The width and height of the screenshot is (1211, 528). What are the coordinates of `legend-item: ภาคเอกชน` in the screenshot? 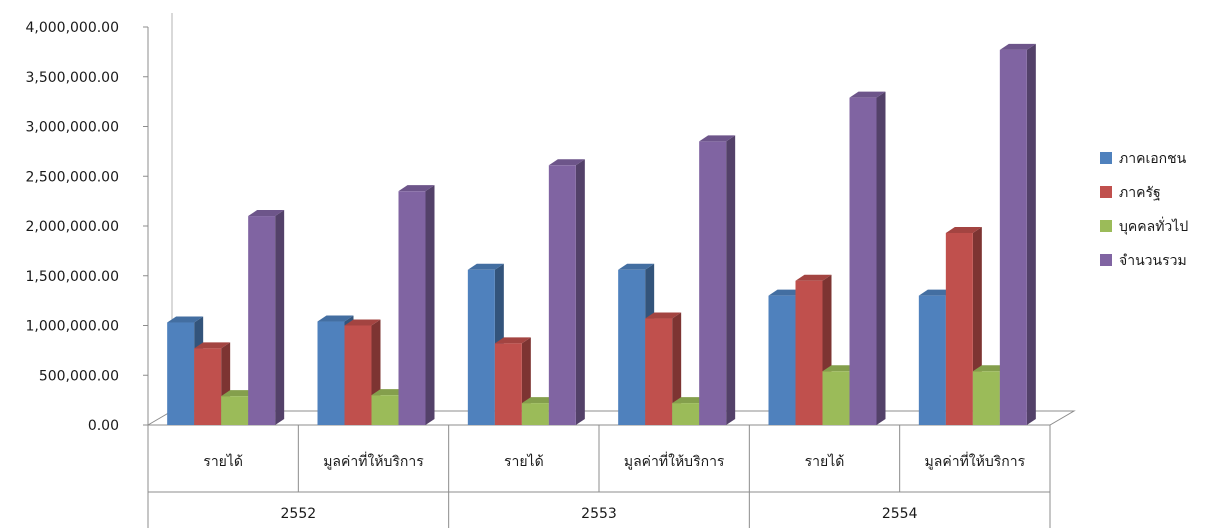 It's located at (1143, 159).